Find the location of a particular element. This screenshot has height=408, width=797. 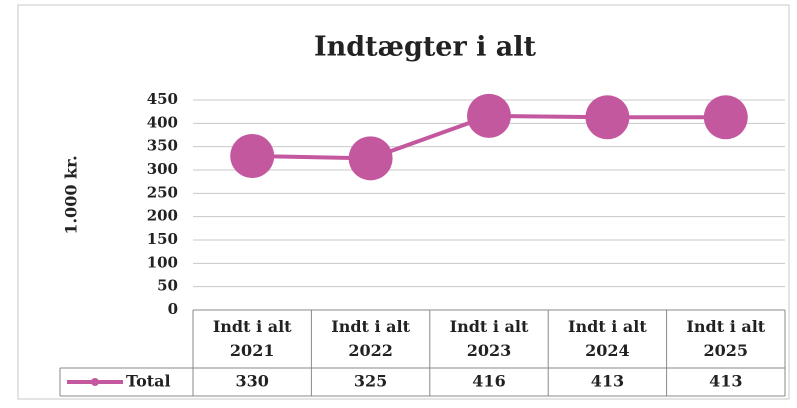

y-tick-label: 350 is located at coordinates (162, 146).